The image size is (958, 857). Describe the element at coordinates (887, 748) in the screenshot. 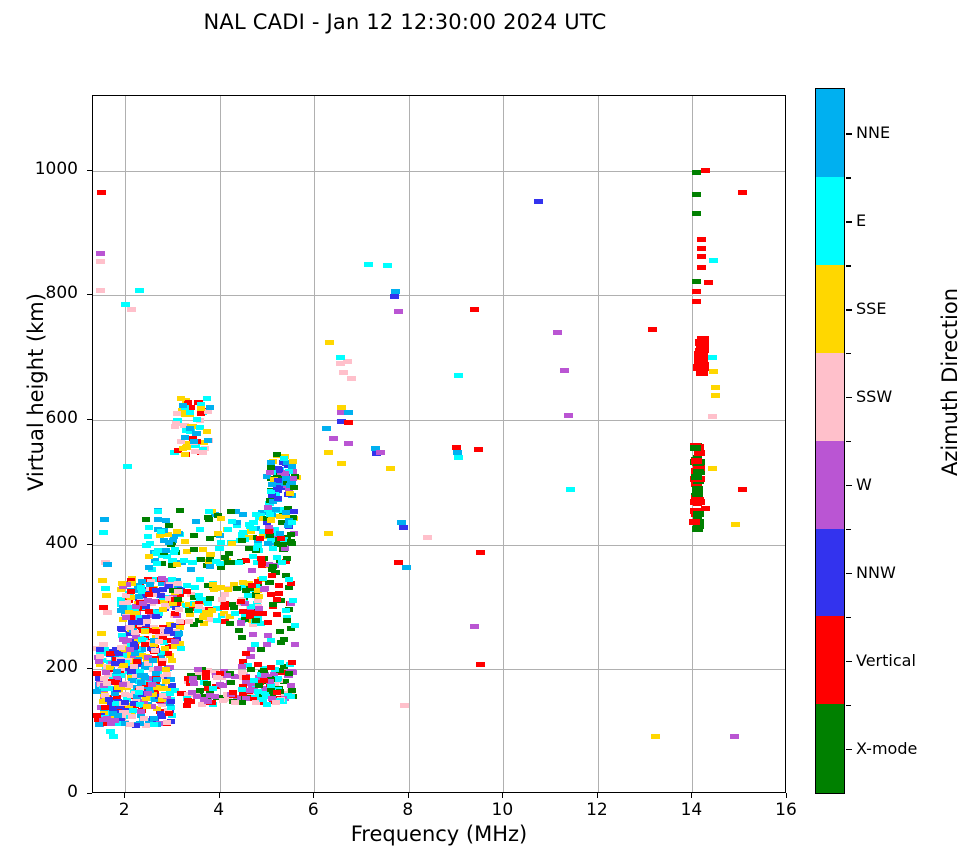

I see `colorbar-label-x-mode: X-mode` at that location.